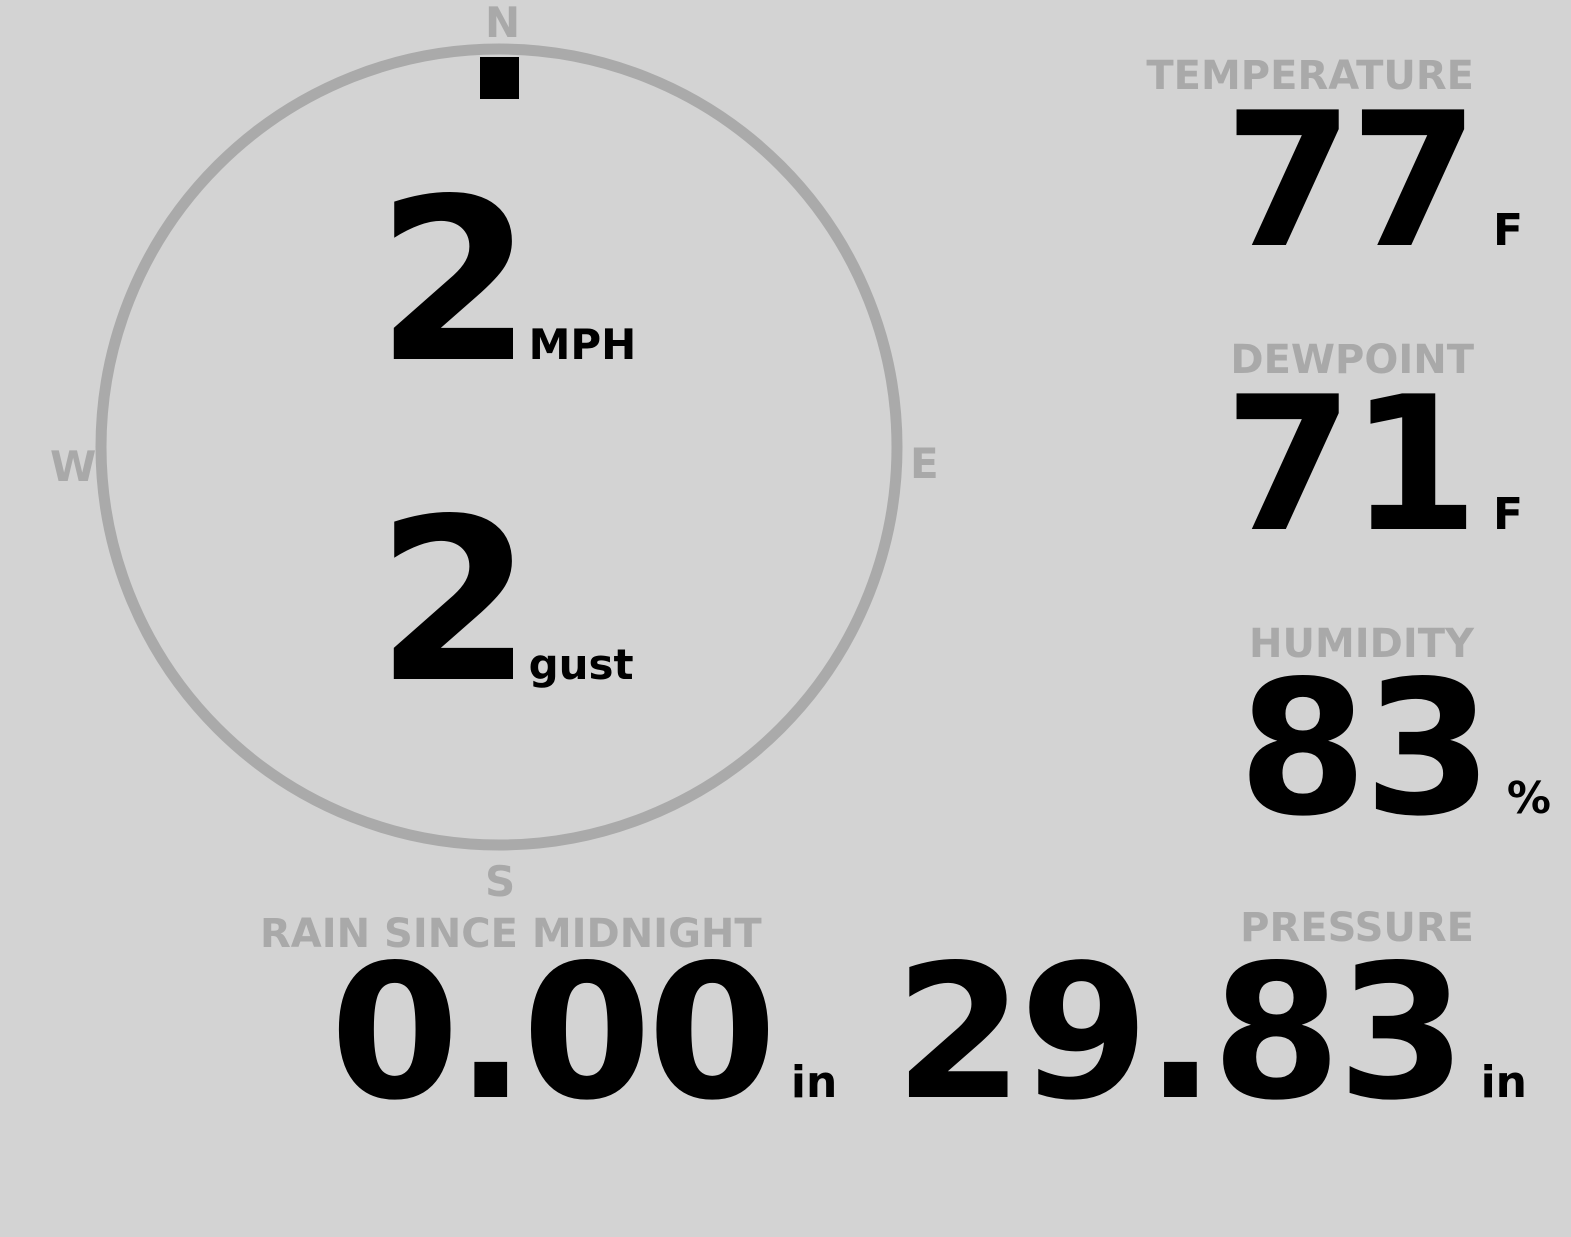  Describe the element at coordinates (73, 466) in the screenshot. I see `compass-west: W` at that location.